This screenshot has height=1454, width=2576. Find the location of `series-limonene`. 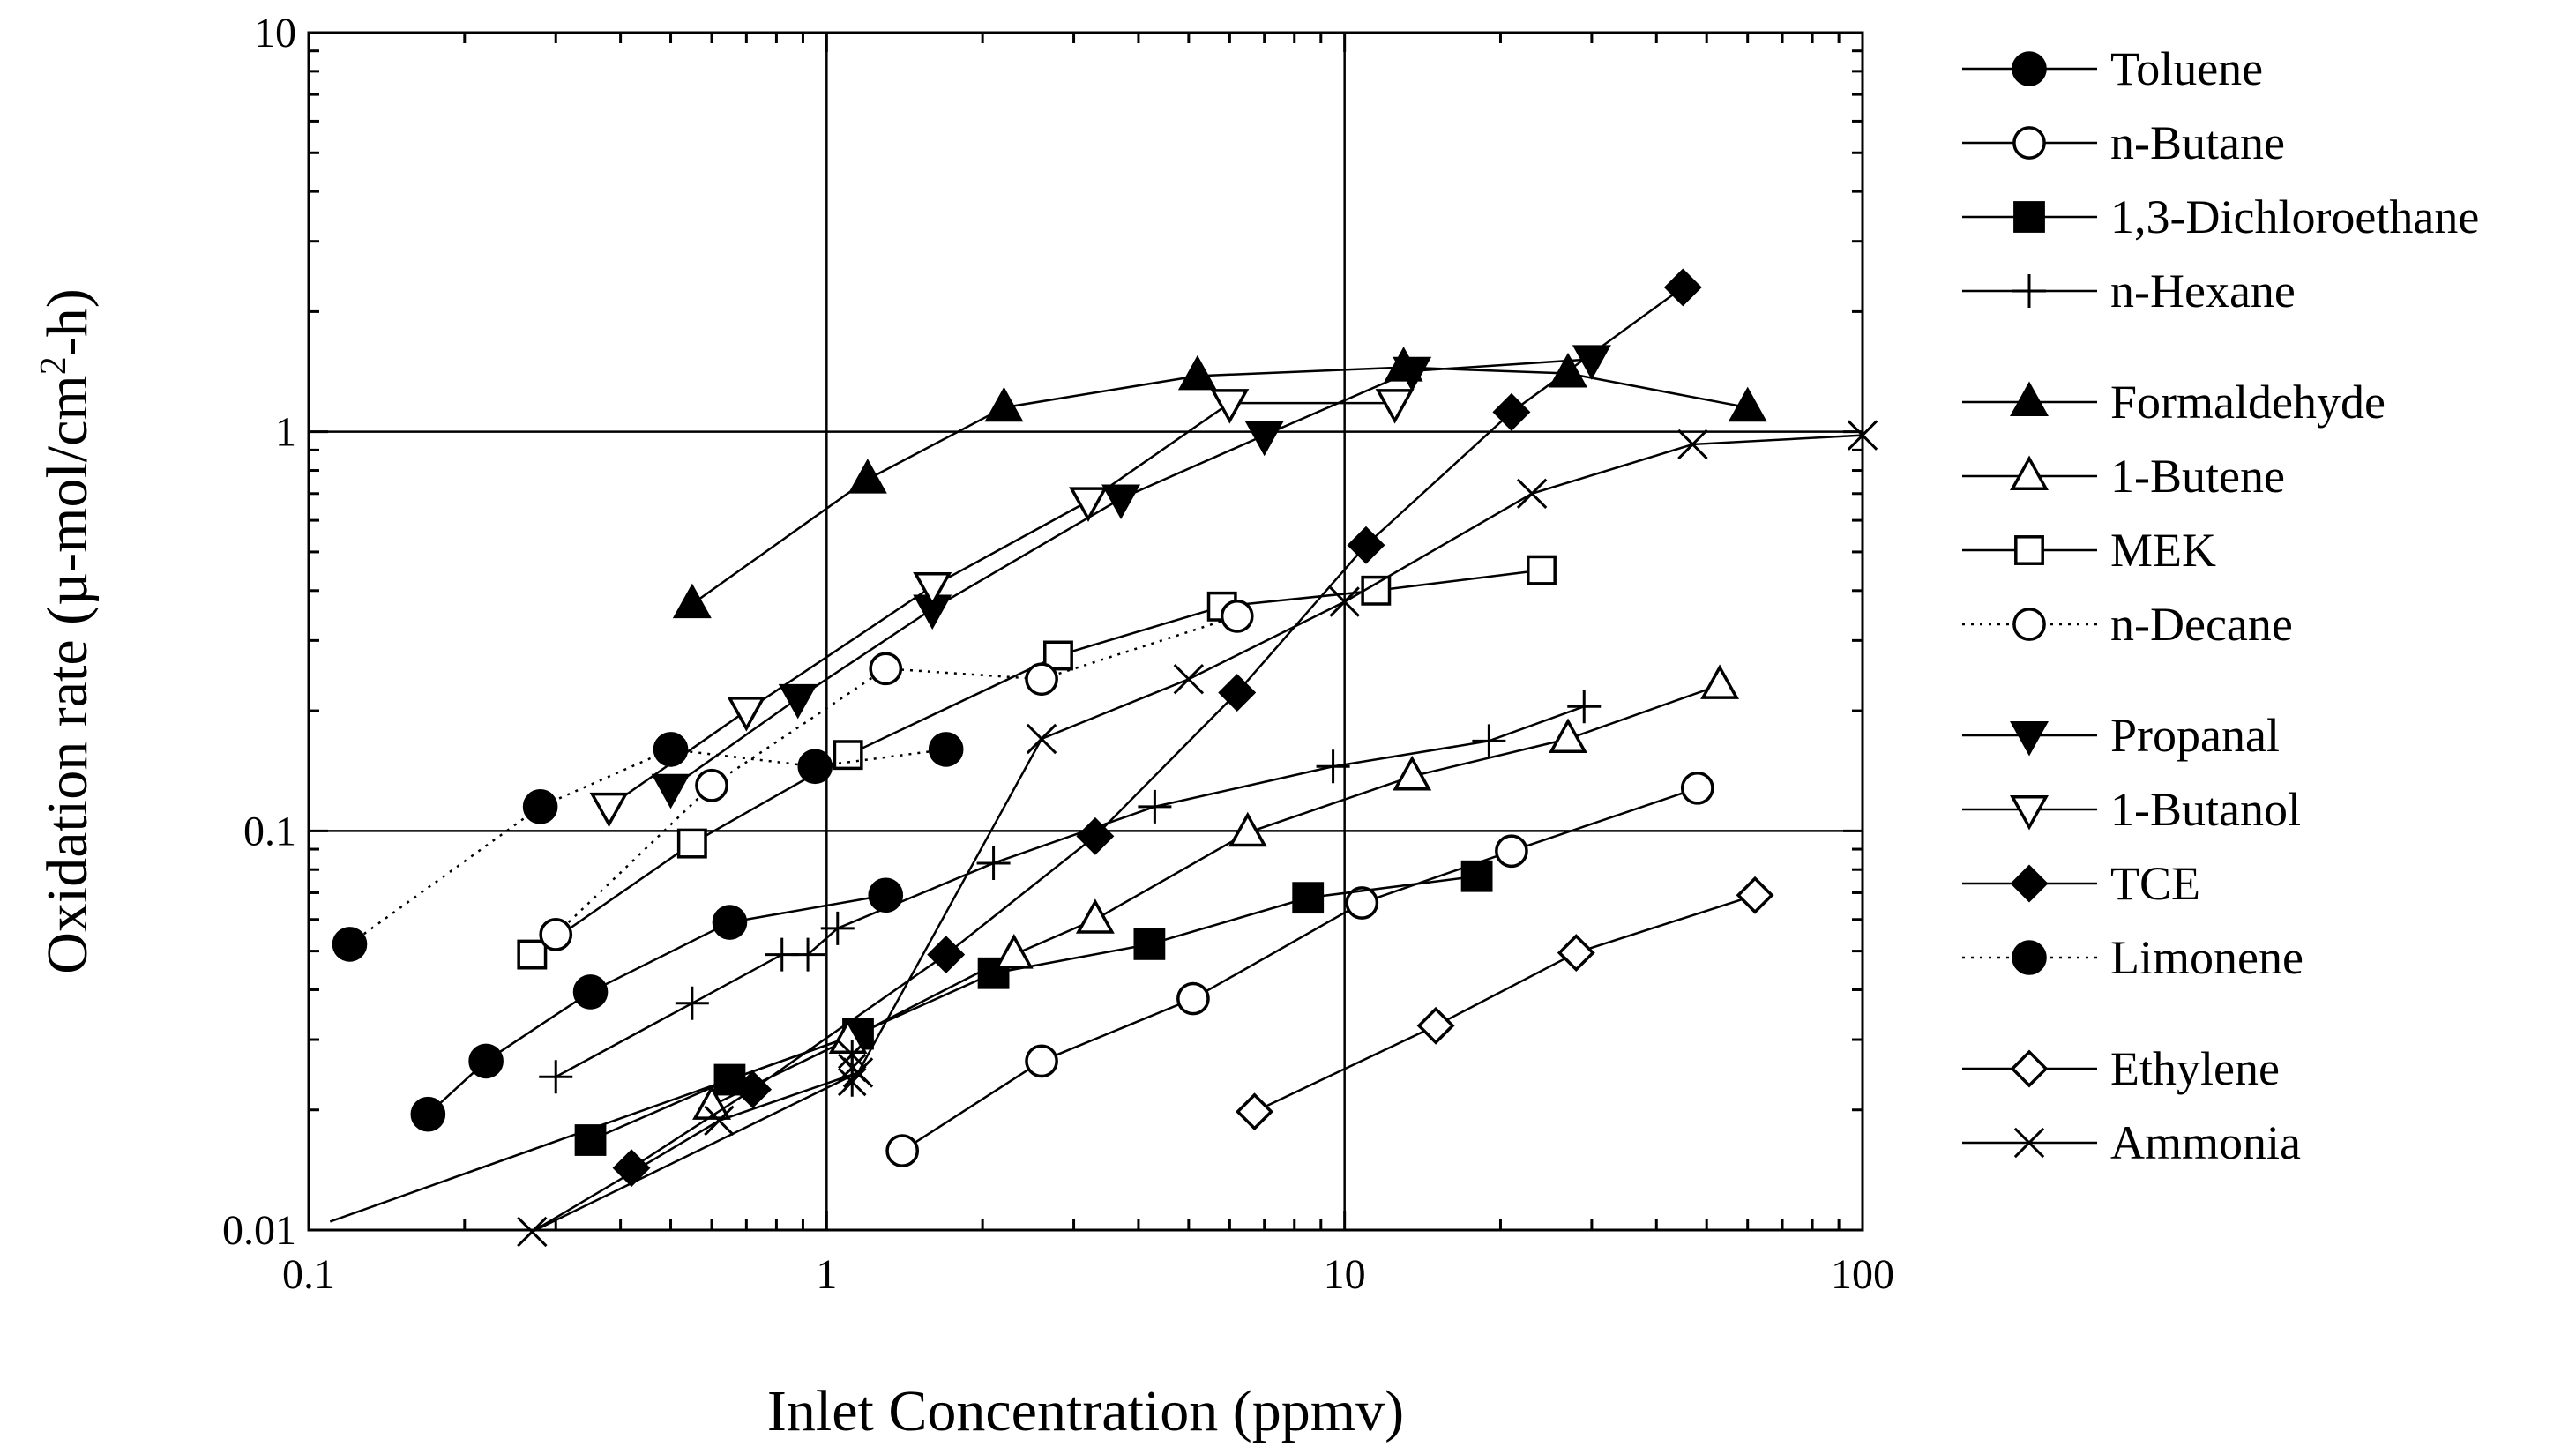

series-limonene is located at coordinates (648, 847).